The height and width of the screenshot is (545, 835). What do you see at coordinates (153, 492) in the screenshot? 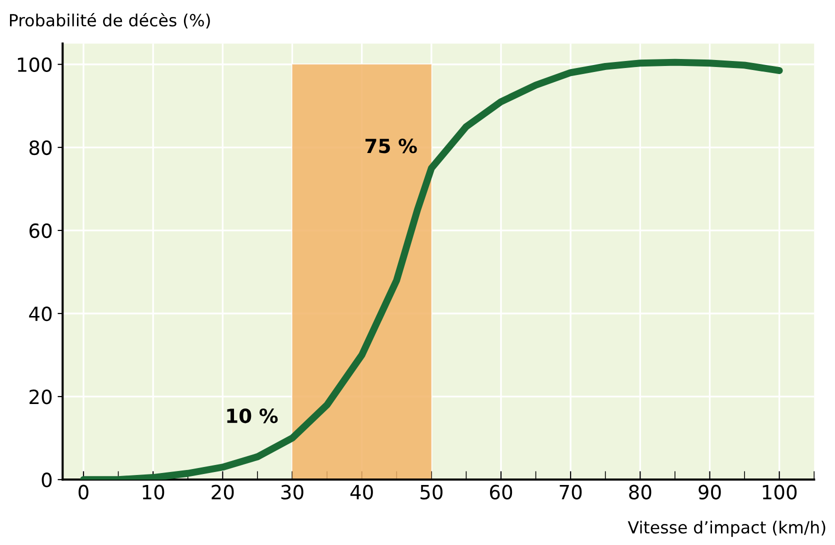
I see `x-tick-label: 10` at bounding box center [153, 492].